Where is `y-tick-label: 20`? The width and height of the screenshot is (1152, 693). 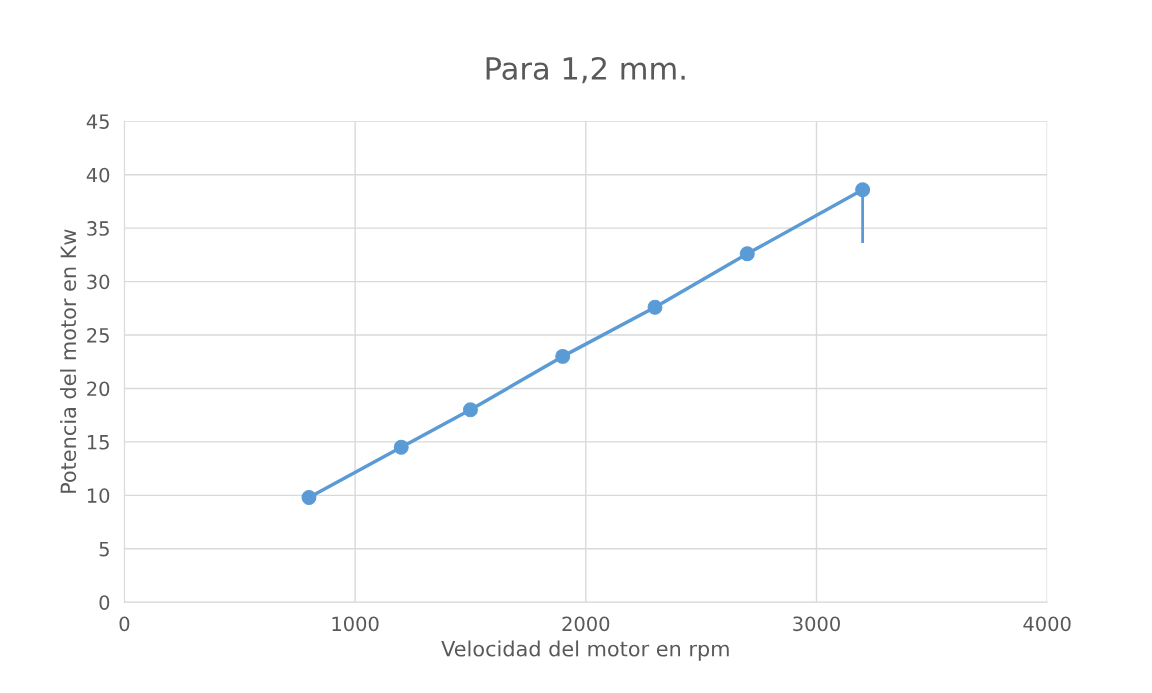
y-tick-label: 20 is located at coordinates (98, 389).